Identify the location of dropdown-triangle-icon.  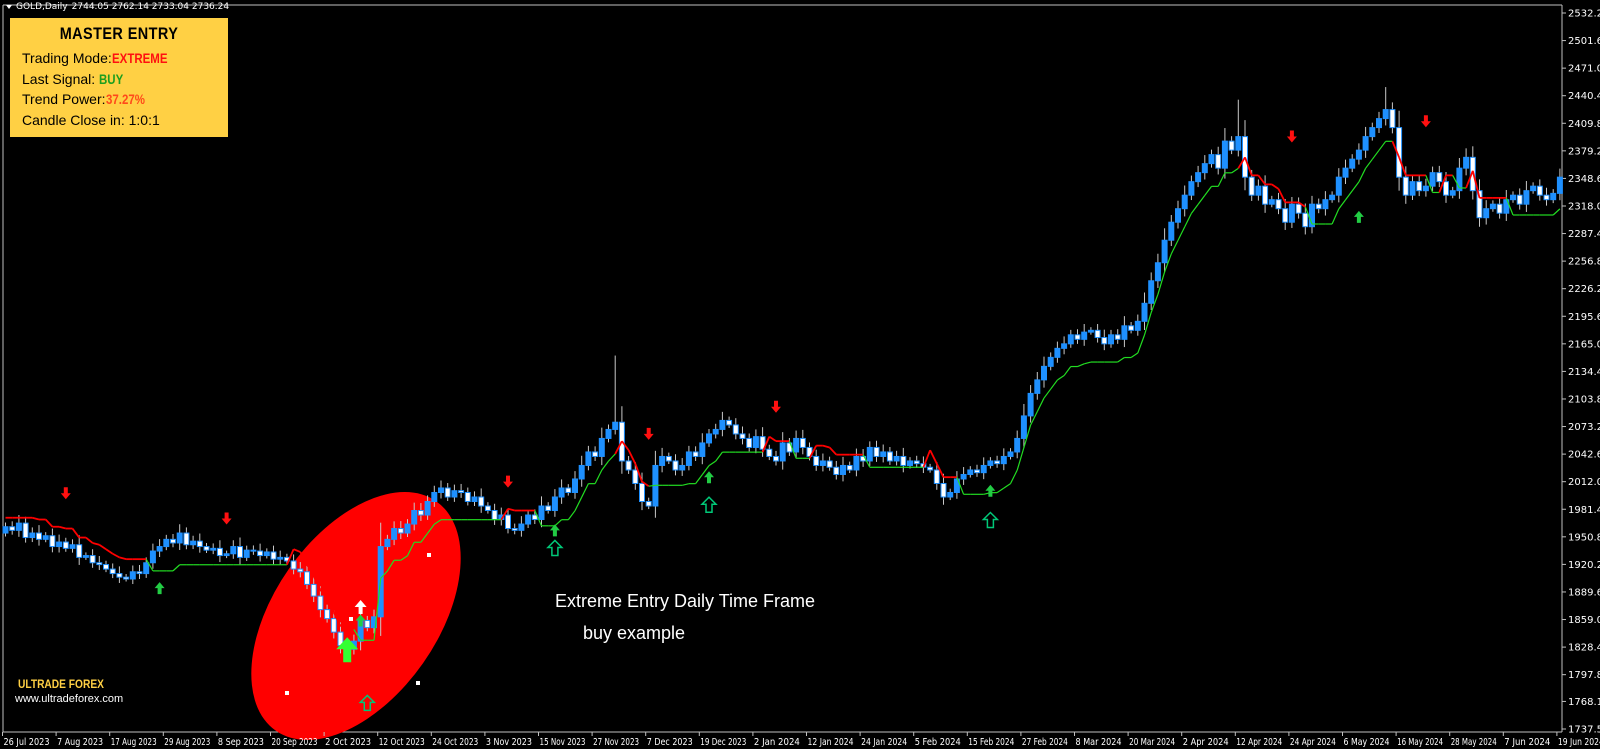
(9, 7).